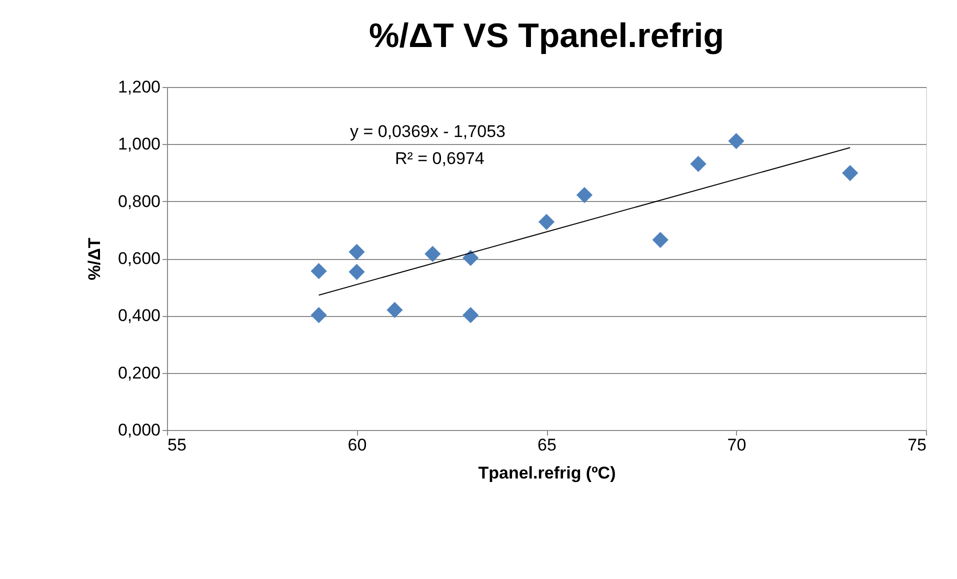 The width and height of the screenshot is (957, 579). What do you see at coordinates (139, 87) in the screenshot?
I see `y-tick-label: 1,200` at bounding box center [139, 87].